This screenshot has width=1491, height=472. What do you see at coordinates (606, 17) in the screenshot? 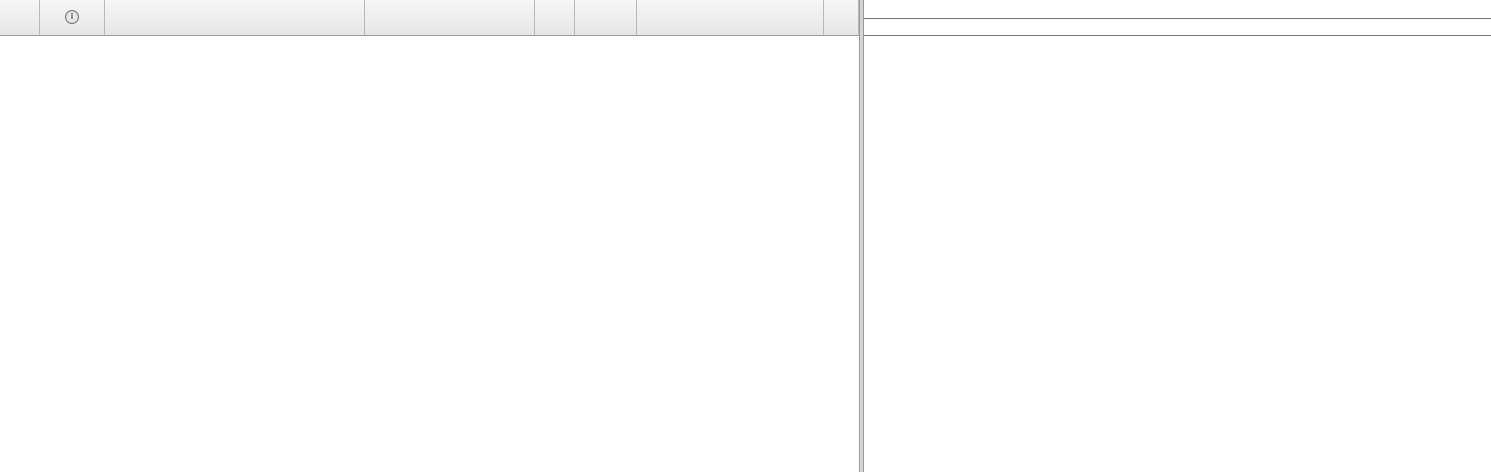
I see `header-finish` at bounding box center [606, 17].